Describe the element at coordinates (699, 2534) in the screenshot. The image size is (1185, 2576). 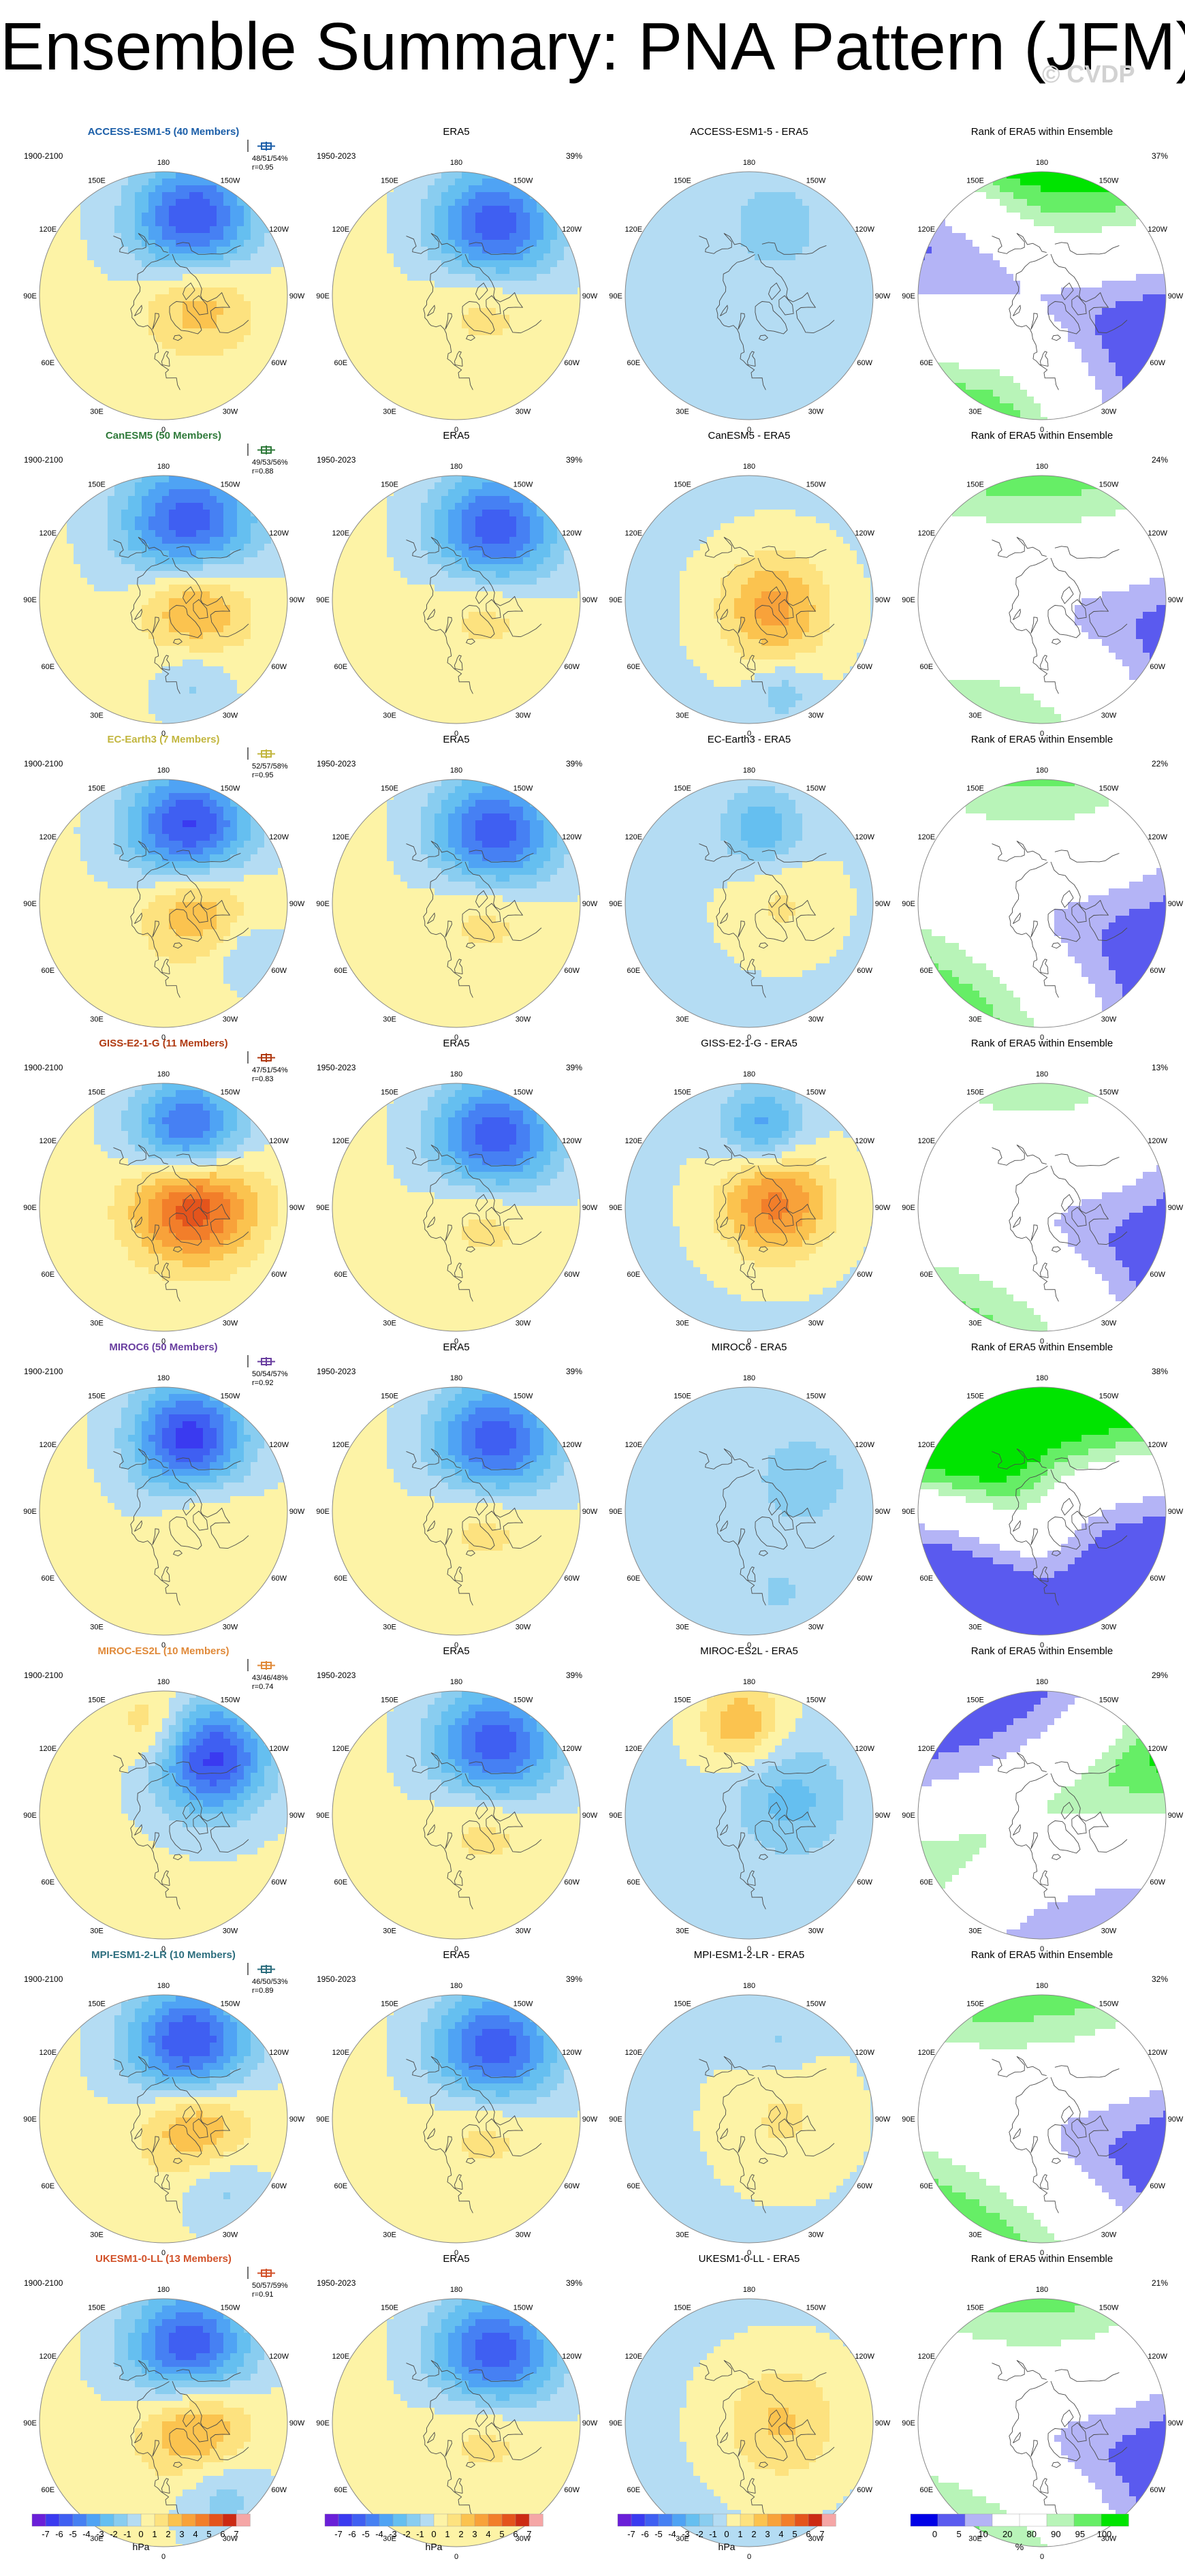
I see `colorbar-tick: -2` at that location.